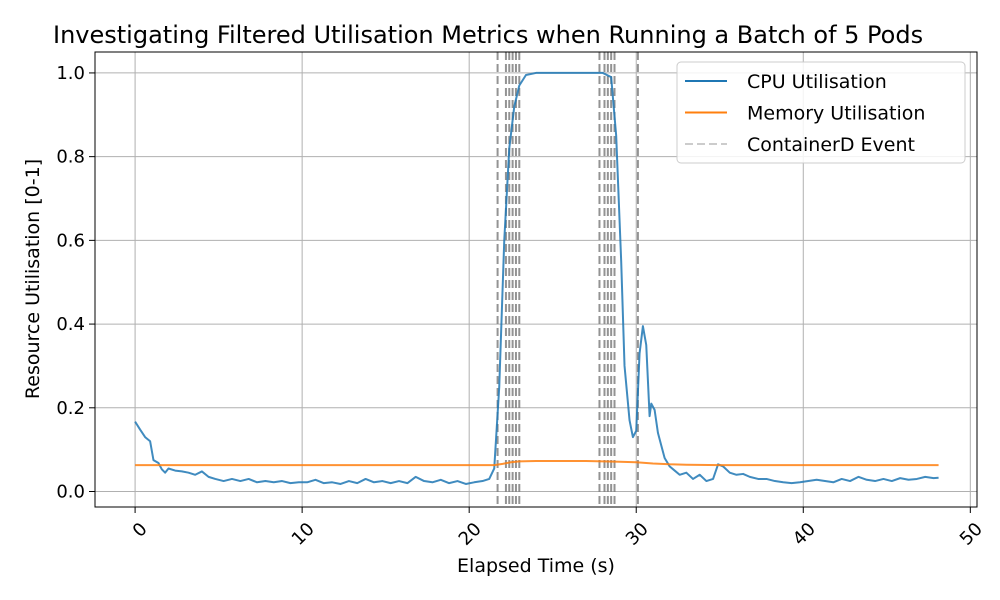 The height and width of the screenshot is (600, 1000). What do you see at coordinates (70, 324) in the screenshot?
I see `y-tick-label: 0.4` at bounding box center [70, 324].